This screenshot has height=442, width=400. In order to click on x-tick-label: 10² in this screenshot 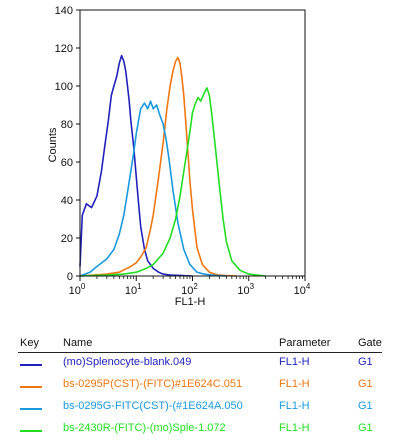, I will do `click(189, 289)`.